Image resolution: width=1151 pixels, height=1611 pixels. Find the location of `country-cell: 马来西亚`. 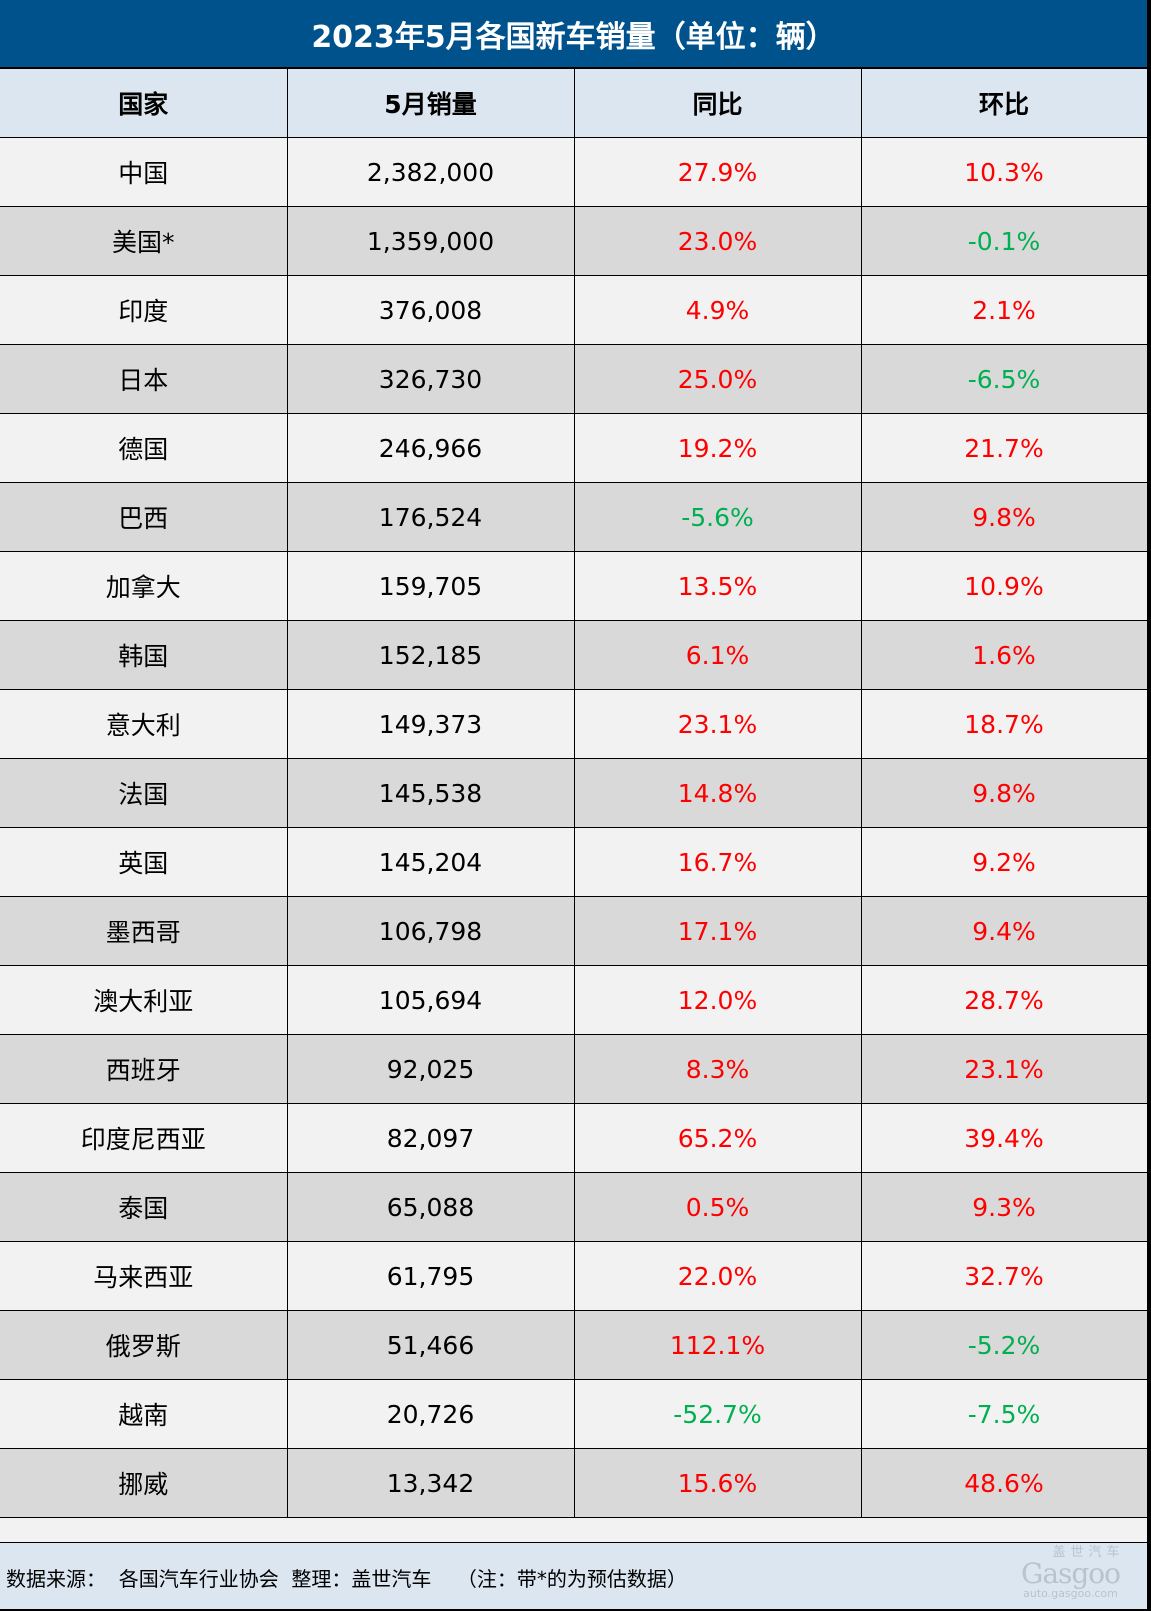

country-cell: 马来西亚 is located at coordinates (144, 1276).